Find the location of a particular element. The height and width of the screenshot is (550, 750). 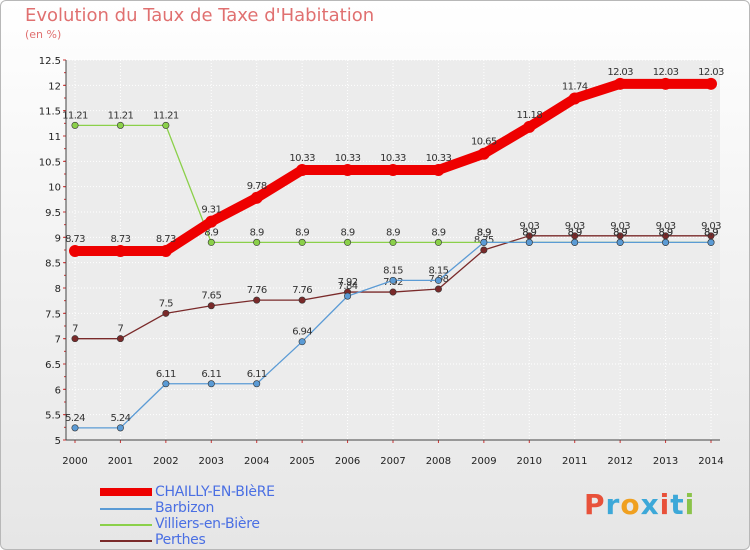

y-tick-label: 8.5 is located at coordinates (53, 264).